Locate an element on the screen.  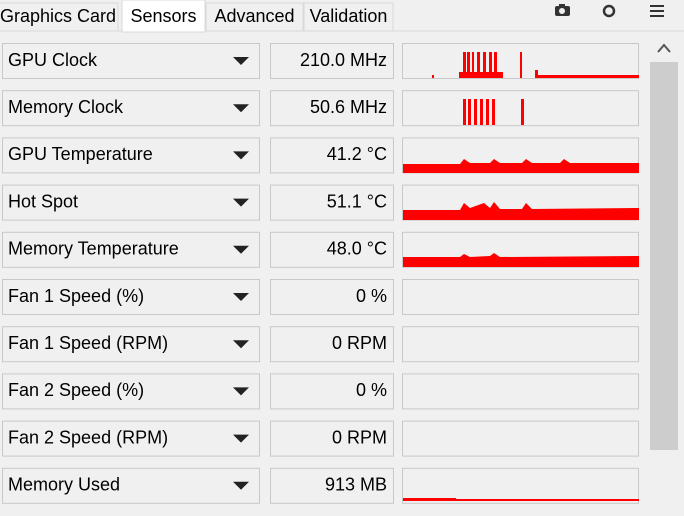
sensor-name: Memory Used is located at coordinates (64, 485).